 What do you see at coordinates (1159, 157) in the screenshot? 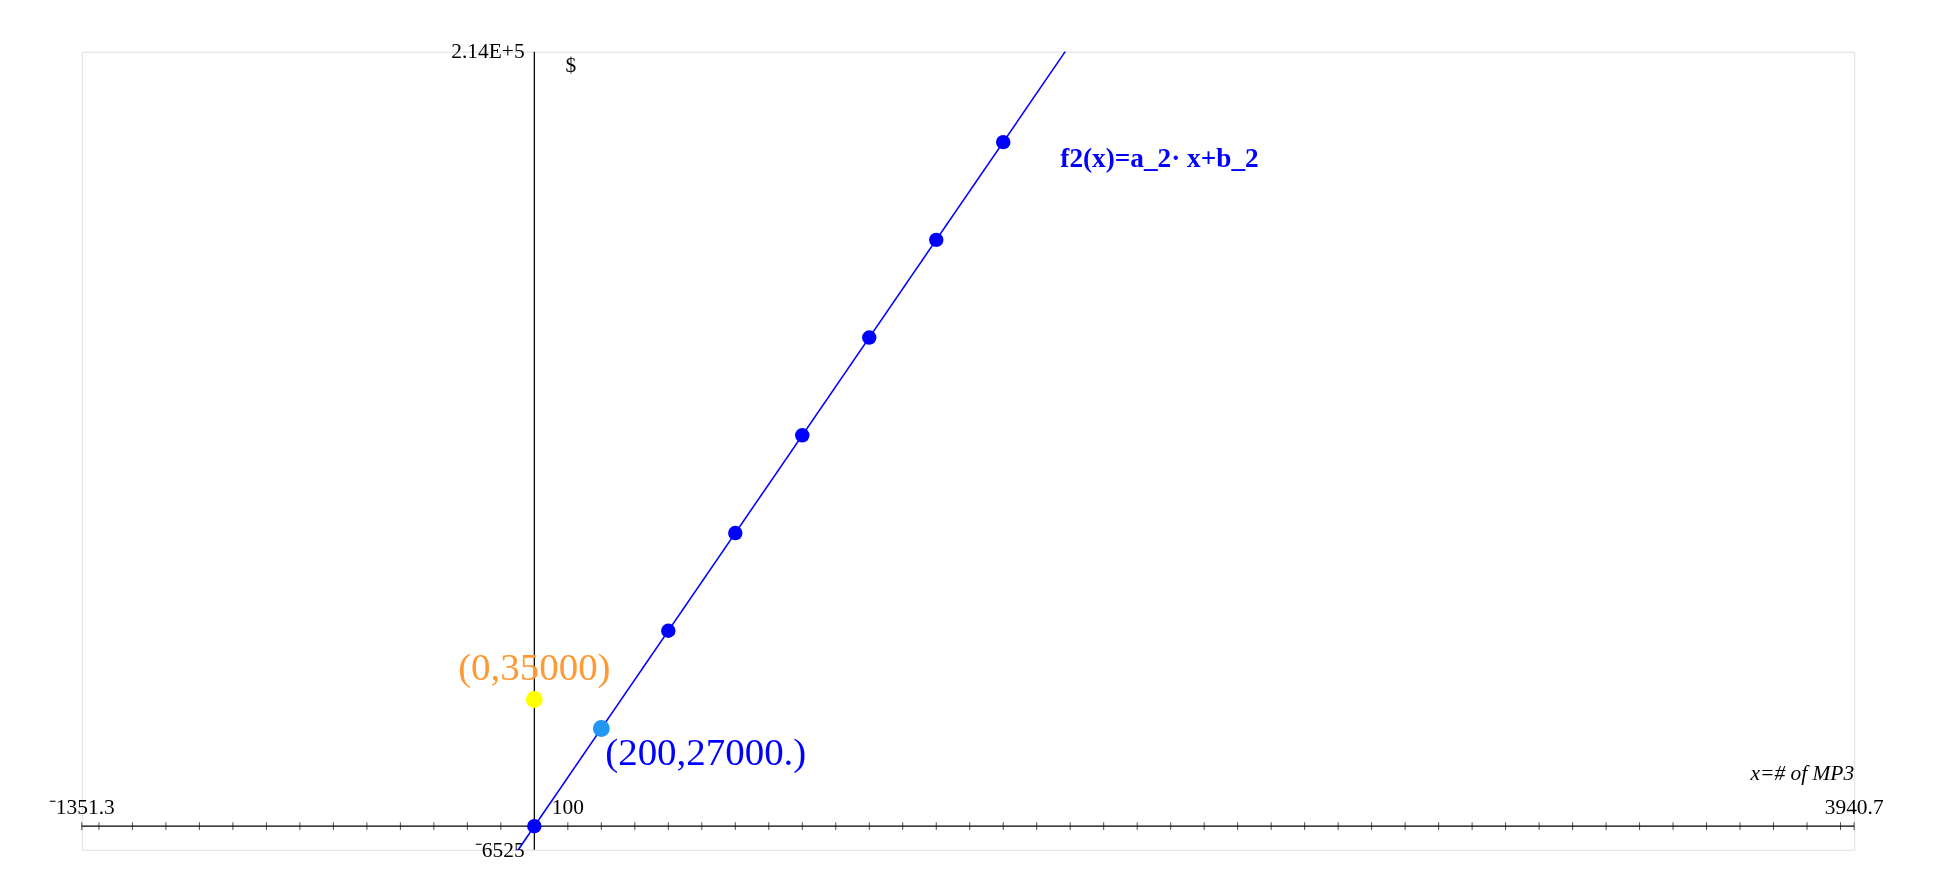
I see `series-label: f2(x)=a_2· x+b_2` at bounding box center [1159, 157].